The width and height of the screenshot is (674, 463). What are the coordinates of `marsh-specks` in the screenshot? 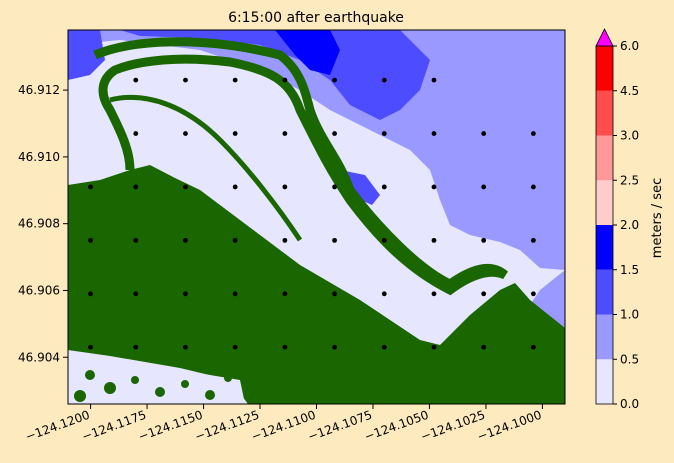 It's located at (153, 386).